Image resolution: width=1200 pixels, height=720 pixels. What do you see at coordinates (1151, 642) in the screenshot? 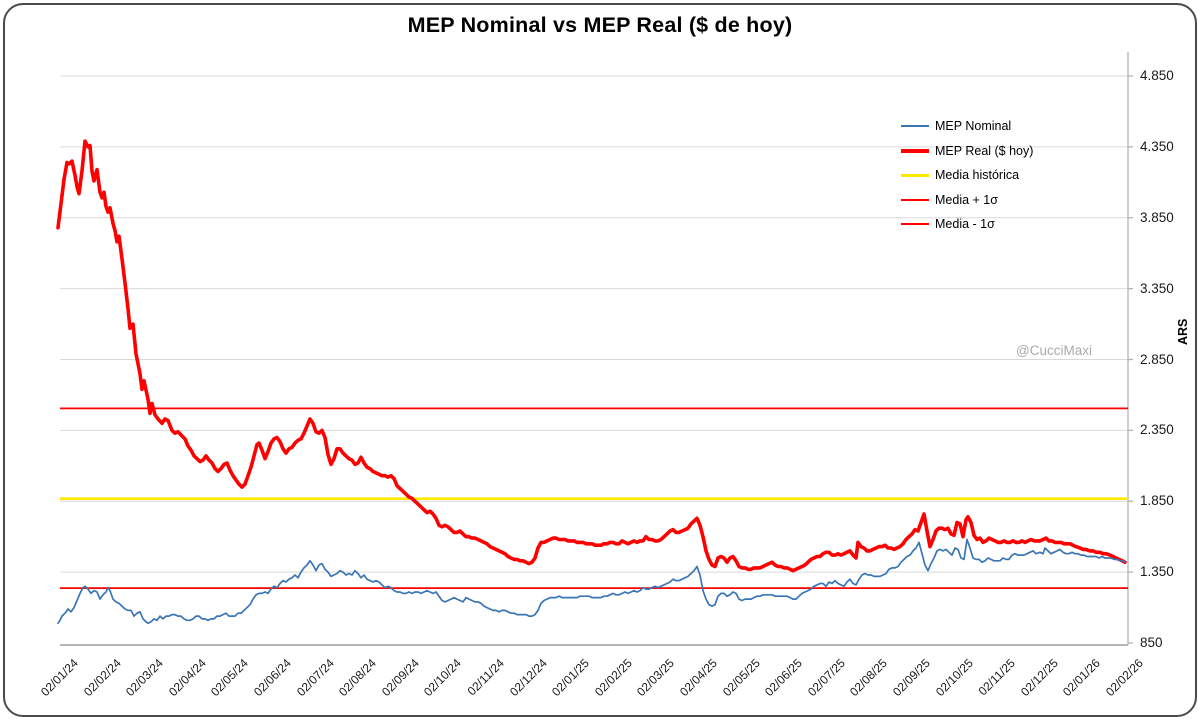
I see `y-axis-tick-label: 850` at bounding box center [1151, 642].